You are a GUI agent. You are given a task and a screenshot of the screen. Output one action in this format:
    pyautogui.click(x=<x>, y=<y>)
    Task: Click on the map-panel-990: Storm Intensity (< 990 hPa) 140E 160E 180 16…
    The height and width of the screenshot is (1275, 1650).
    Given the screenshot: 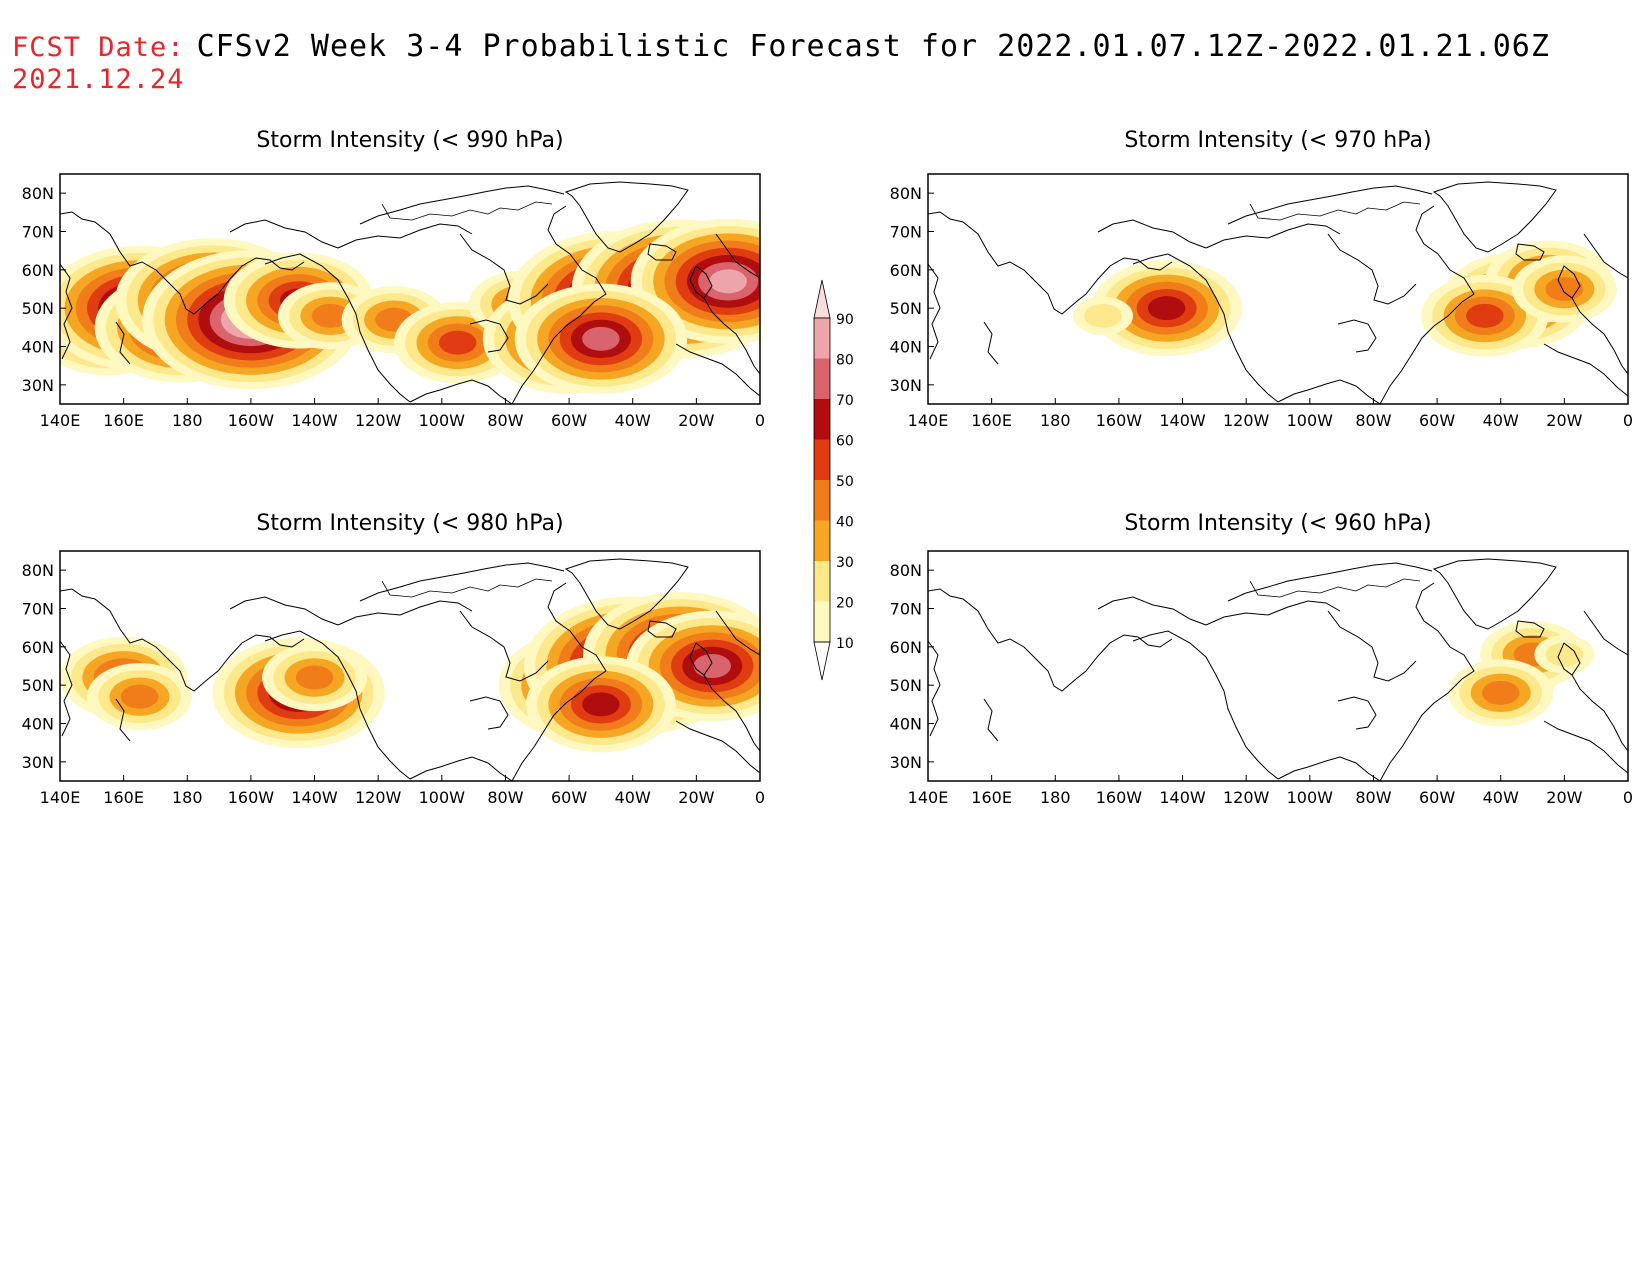 What is the action you would take?
    pyautogui.click(x=393, y=279)
    